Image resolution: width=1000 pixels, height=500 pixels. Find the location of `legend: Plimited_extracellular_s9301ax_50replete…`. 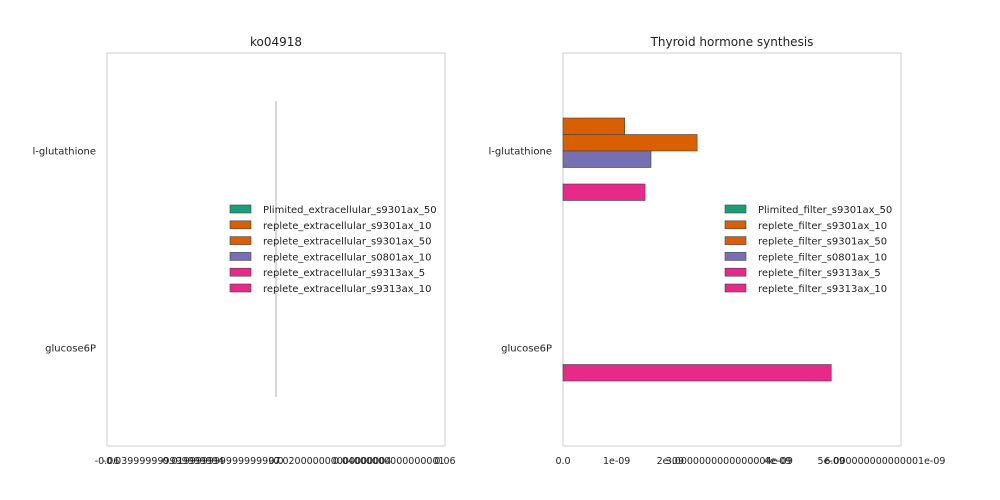

legend: Plimited_extracellular_s9301ax_50replete… is located at coordinates (333, 249).